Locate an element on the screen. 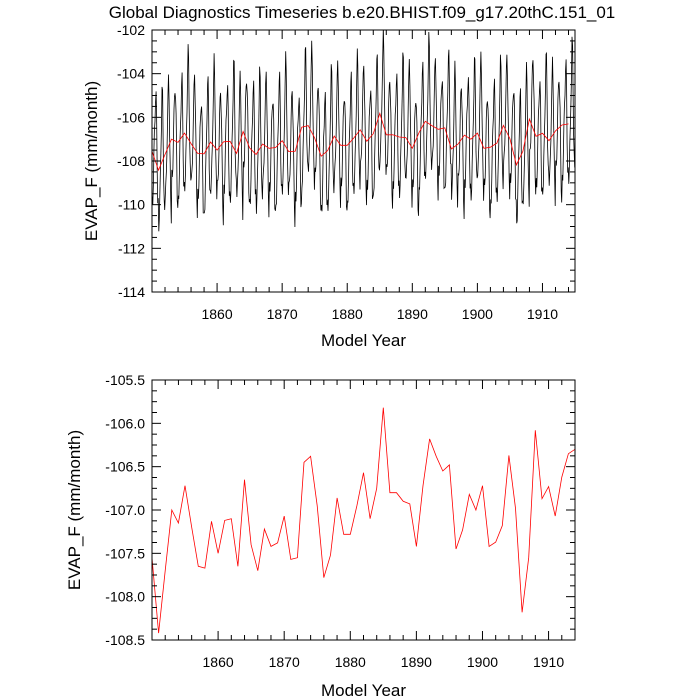 This screenshot has width=700, height=700. y-tick-label: -106.5 is located at coordinates (125, 467).